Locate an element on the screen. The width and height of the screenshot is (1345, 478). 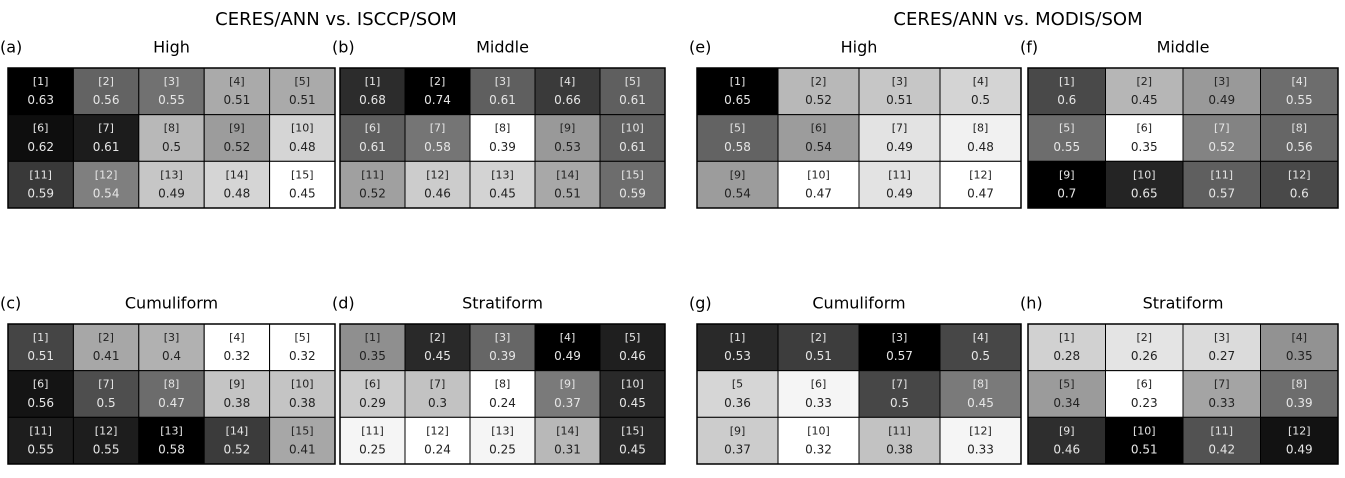
cell-value: 0.49 is located at coordinates (899, 194).